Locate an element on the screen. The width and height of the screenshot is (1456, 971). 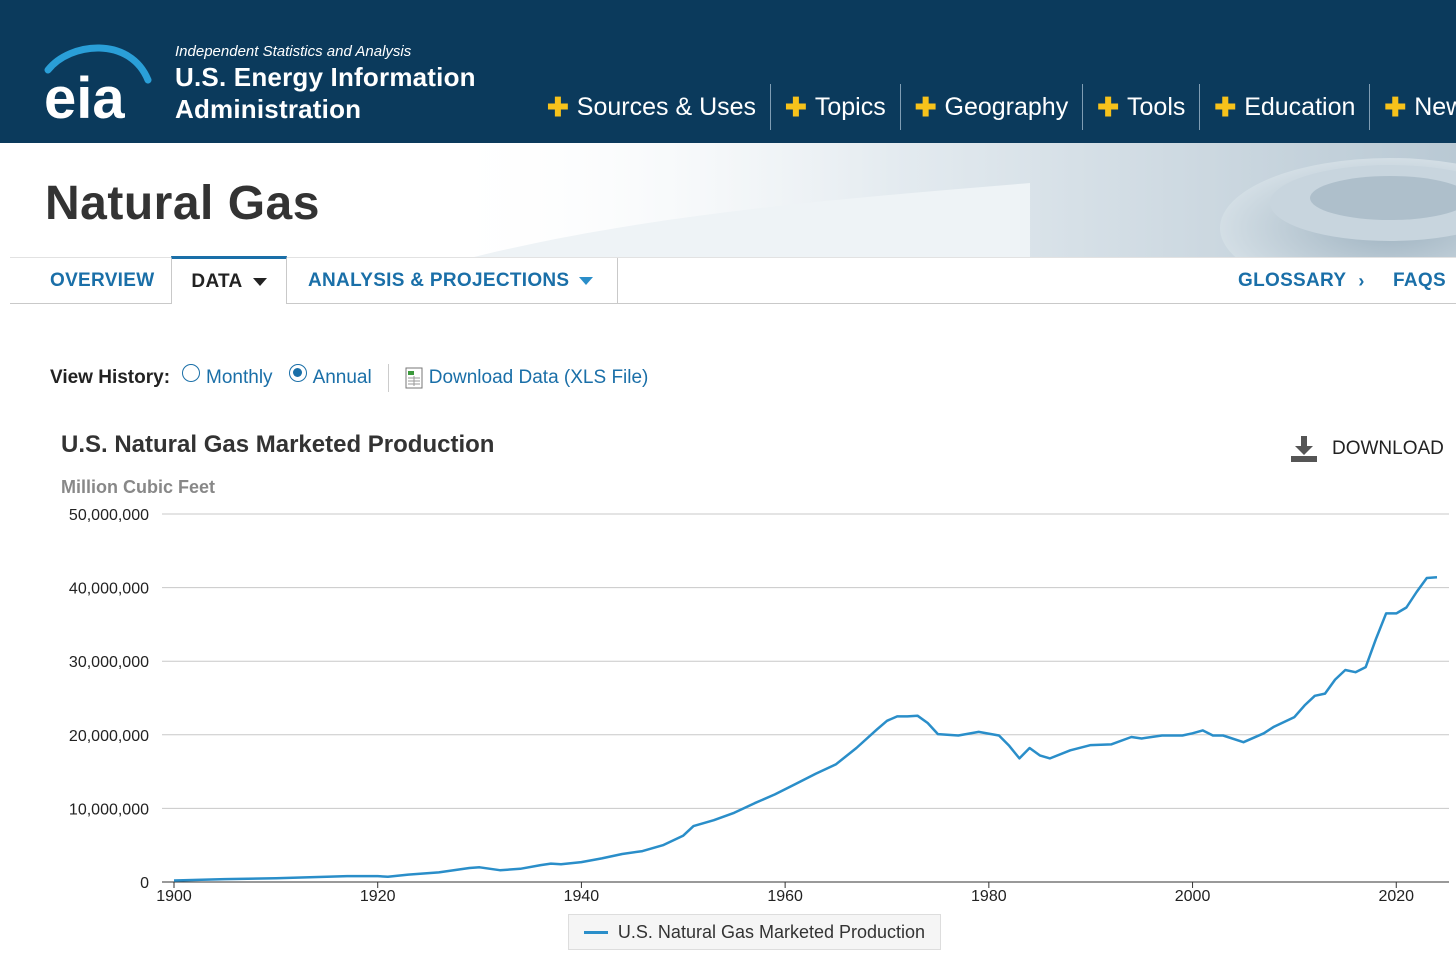
spreadsheet-icon is located at coordinates (414, 378).